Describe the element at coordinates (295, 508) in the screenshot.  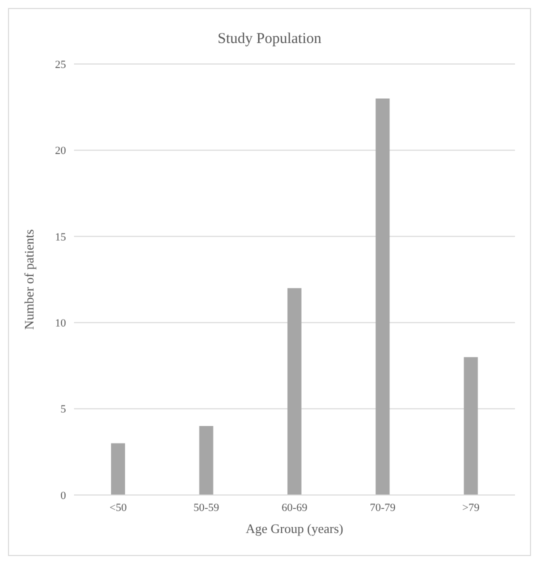
I see `x-tick-label: 60-69` at that location.